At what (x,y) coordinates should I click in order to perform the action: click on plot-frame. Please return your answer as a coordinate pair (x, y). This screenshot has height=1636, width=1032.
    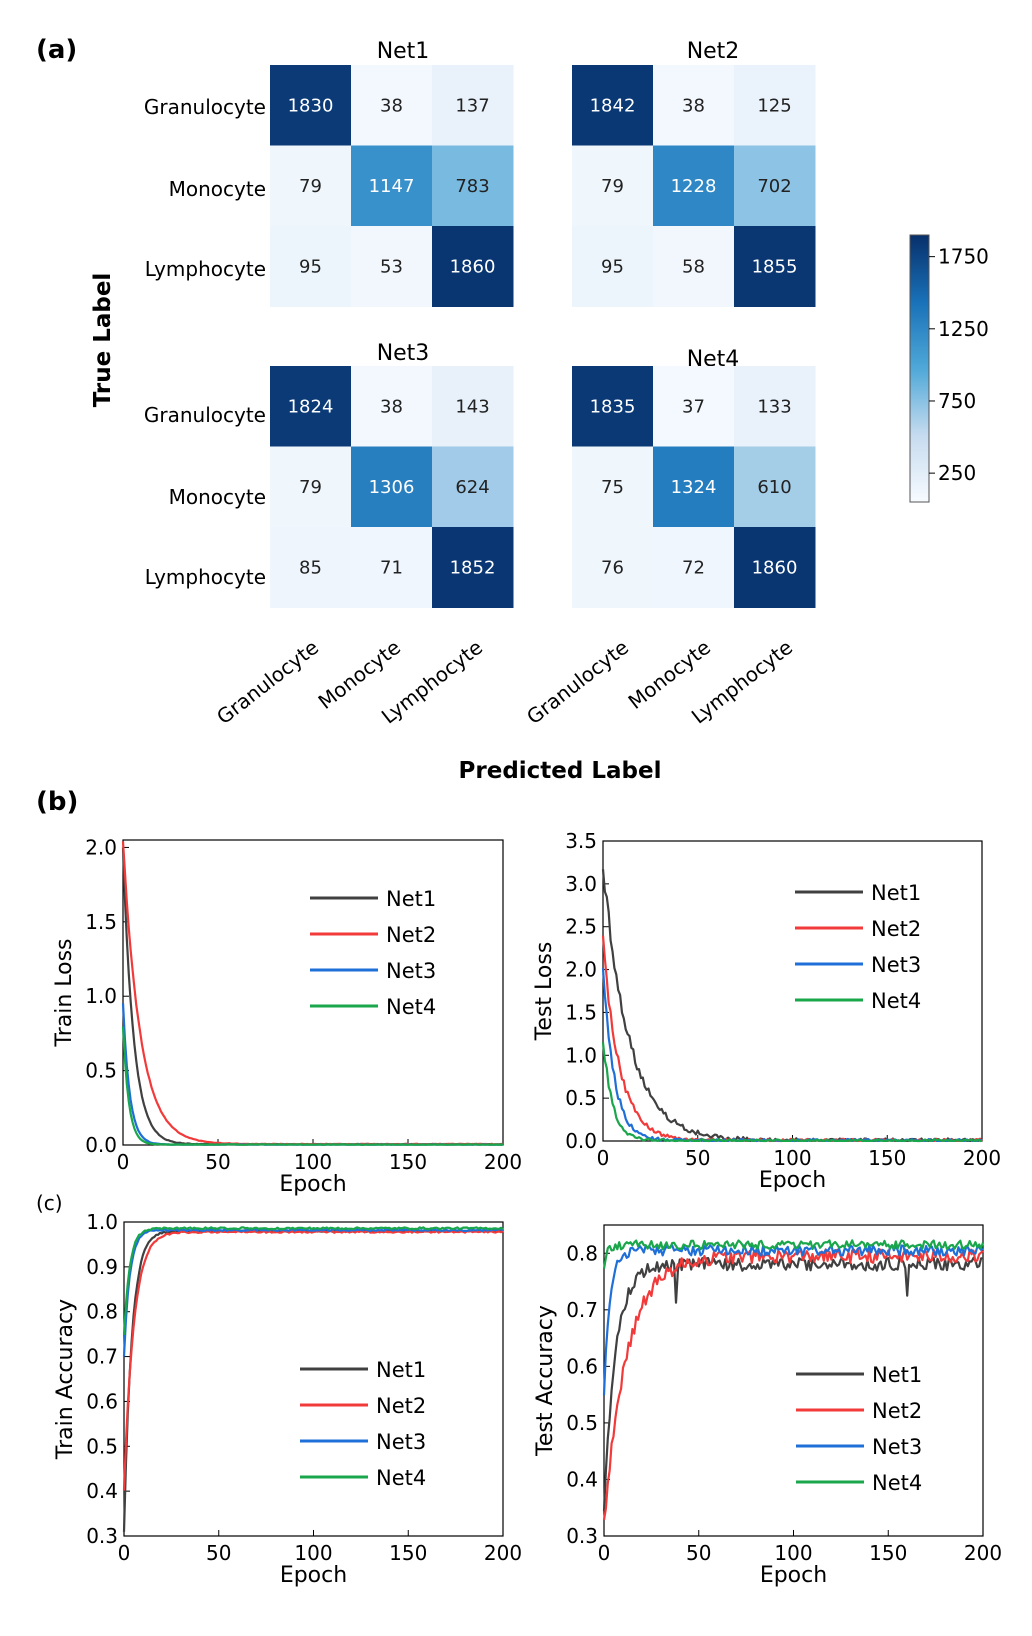
    Looking at the image, I should click on (313, 1379).